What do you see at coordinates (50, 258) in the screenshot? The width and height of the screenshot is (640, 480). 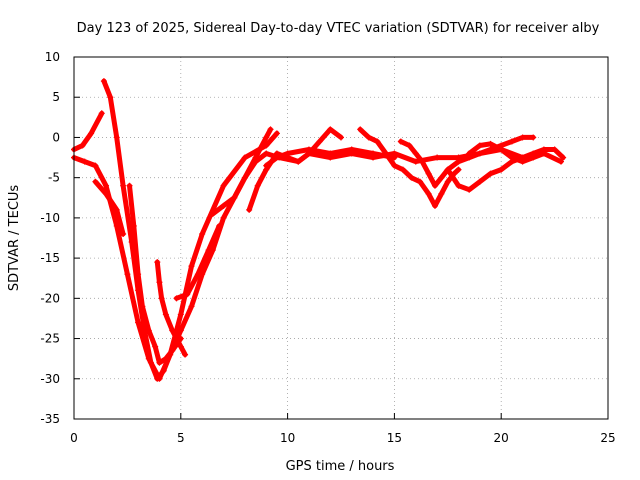 I see `y-tick-label: -15` at bounding box center [50, 258].